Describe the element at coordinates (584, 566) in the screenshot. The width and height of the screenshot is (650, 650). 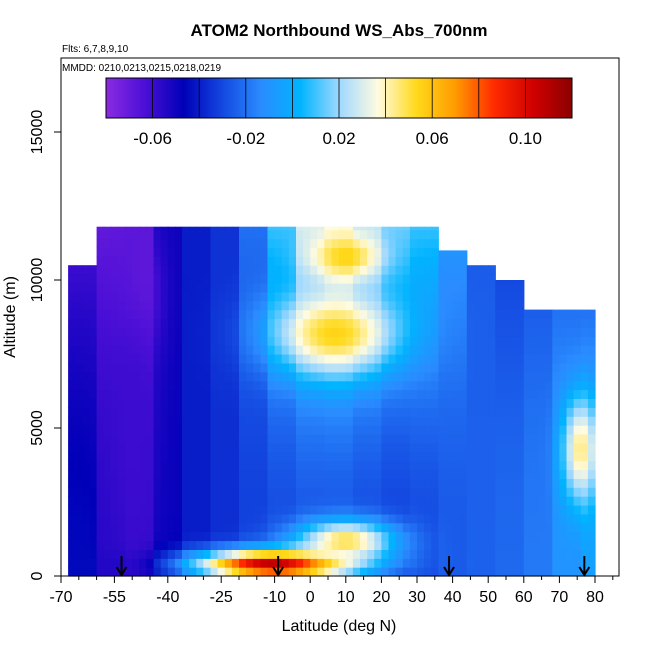
I see `profile-arrow-marker` at that location.